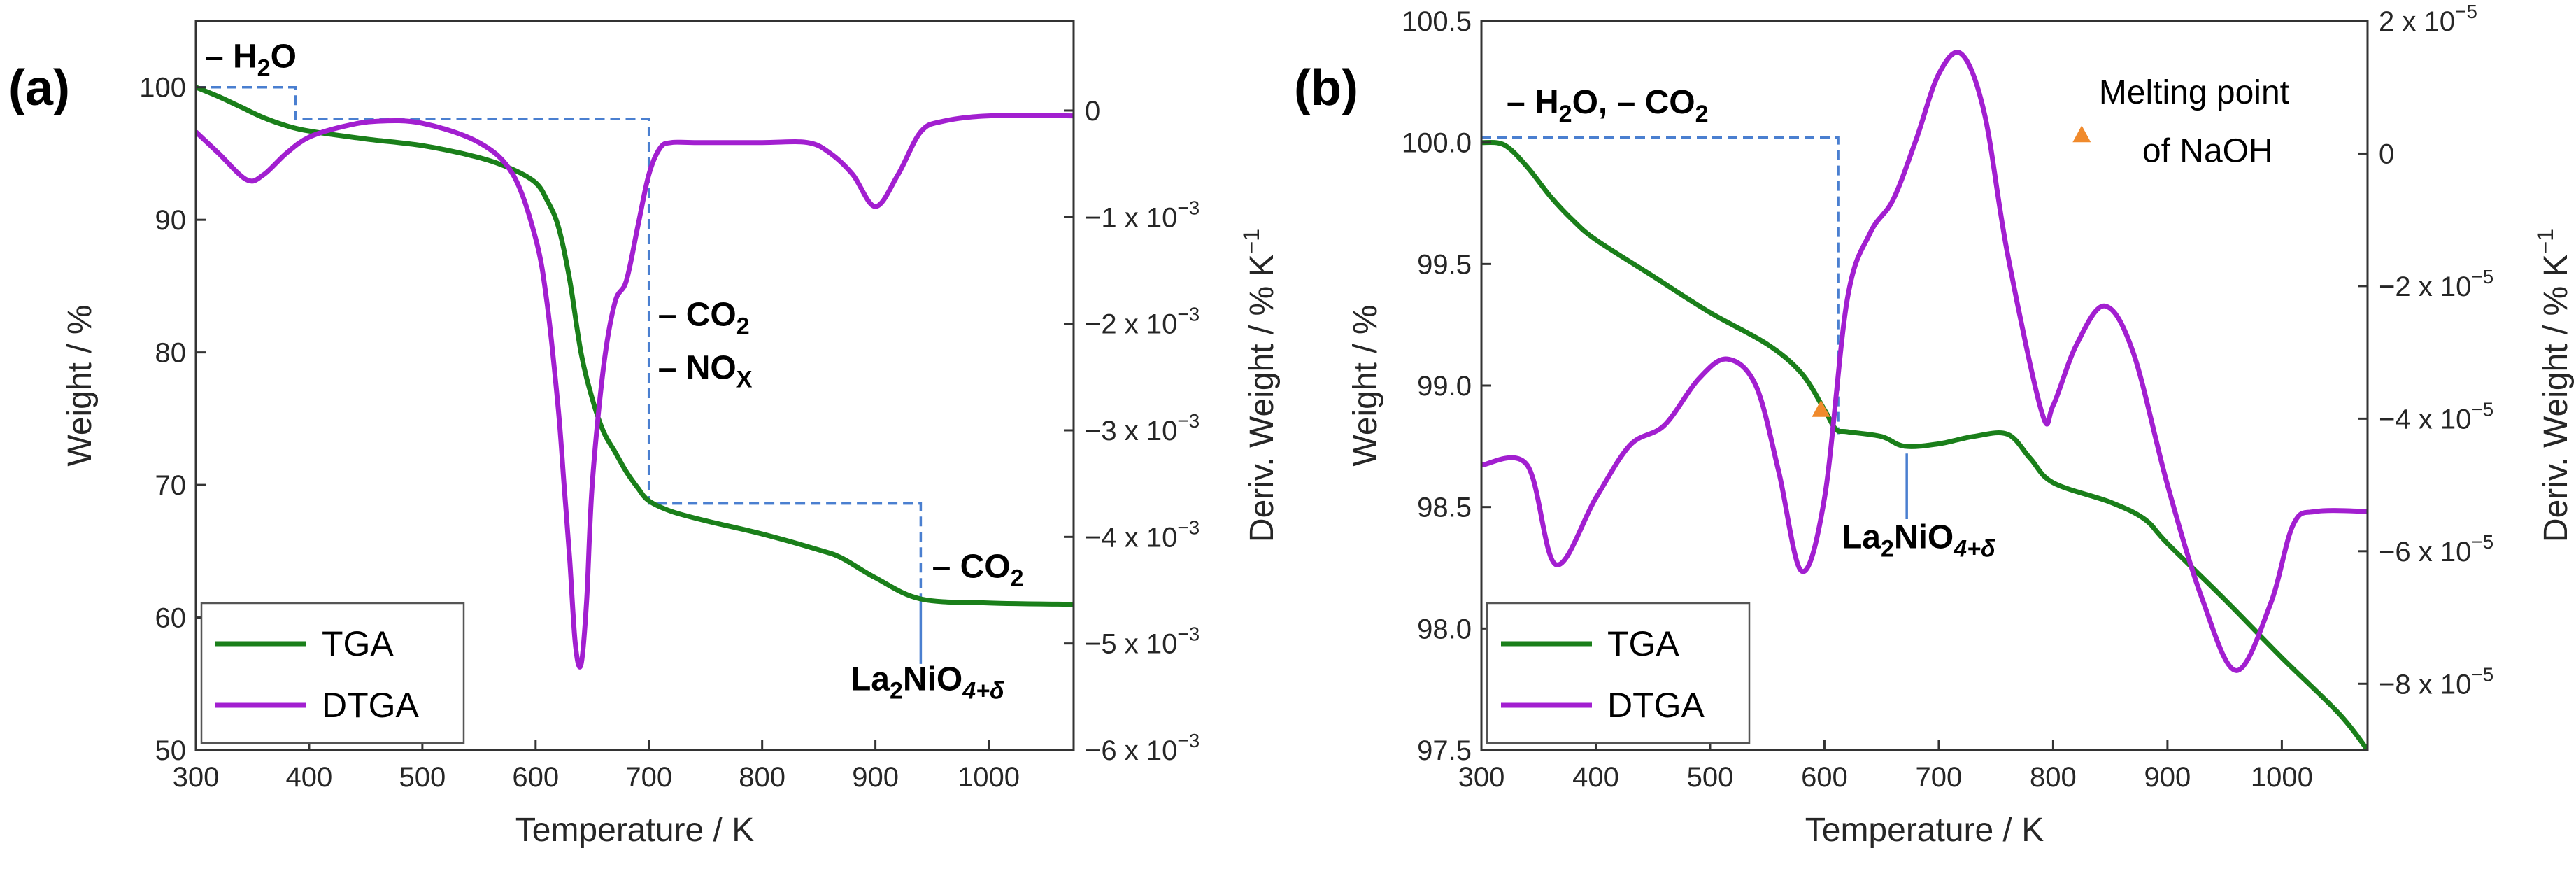  What do you see at coordinates (39, 88) in the screenshot?
I see `panel-label: (a)` at bounding box center [39, 88].